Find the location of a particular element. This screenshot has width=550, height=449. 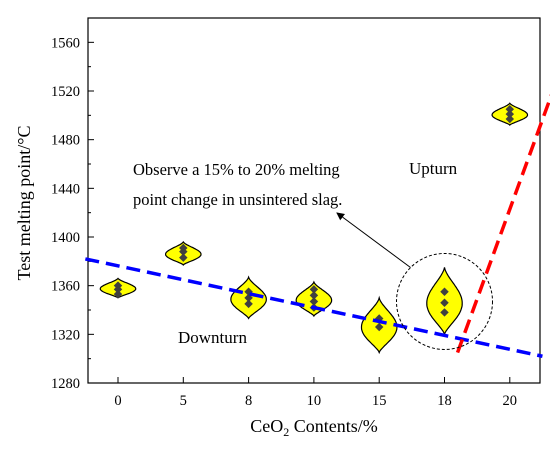

annotation-line-2: point change in unsintered slag. is located at coordinates (237, 199).